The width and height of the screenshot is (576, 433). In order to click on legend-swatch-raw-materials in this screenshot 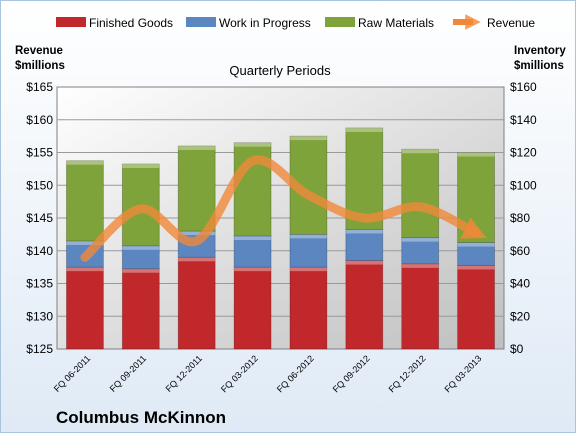, I will do `click(340, 22)`.